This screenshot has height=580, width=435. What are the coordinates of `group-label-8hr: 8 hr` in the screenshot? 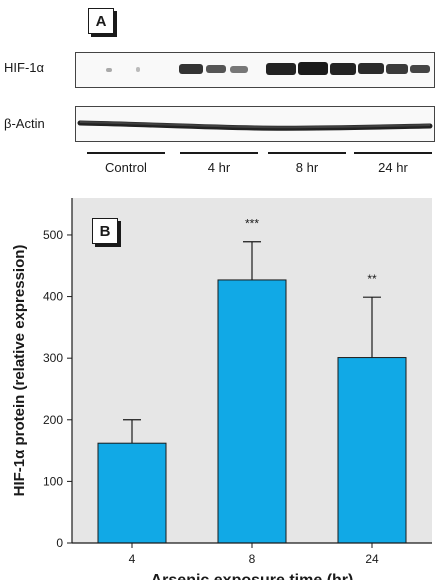 It's located at (307, 167).